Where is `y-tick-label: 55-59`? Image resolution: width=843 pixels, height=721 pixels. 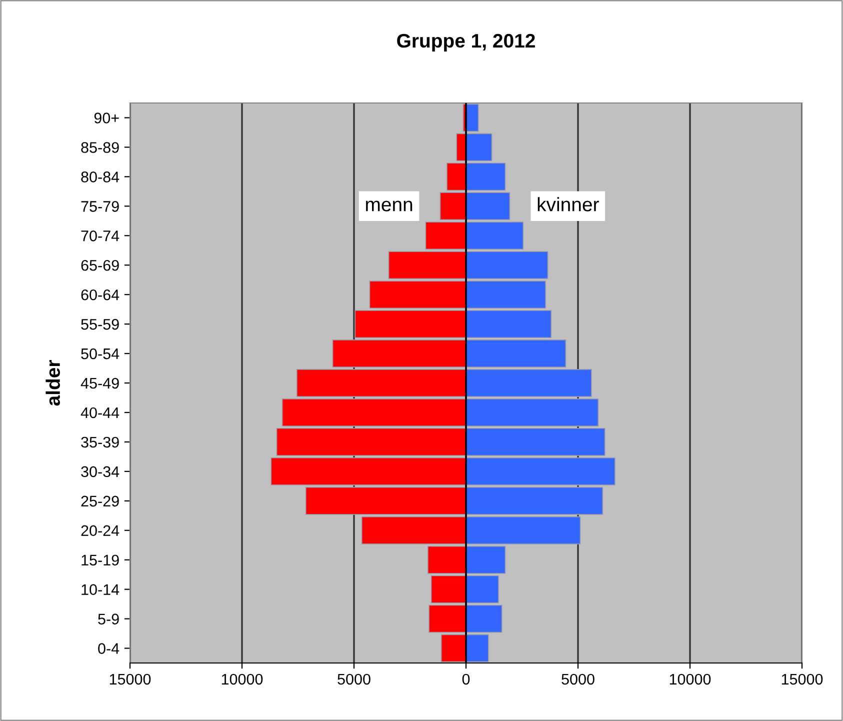 y-tick-label: 55-59 is located at coordinates (100, 324).